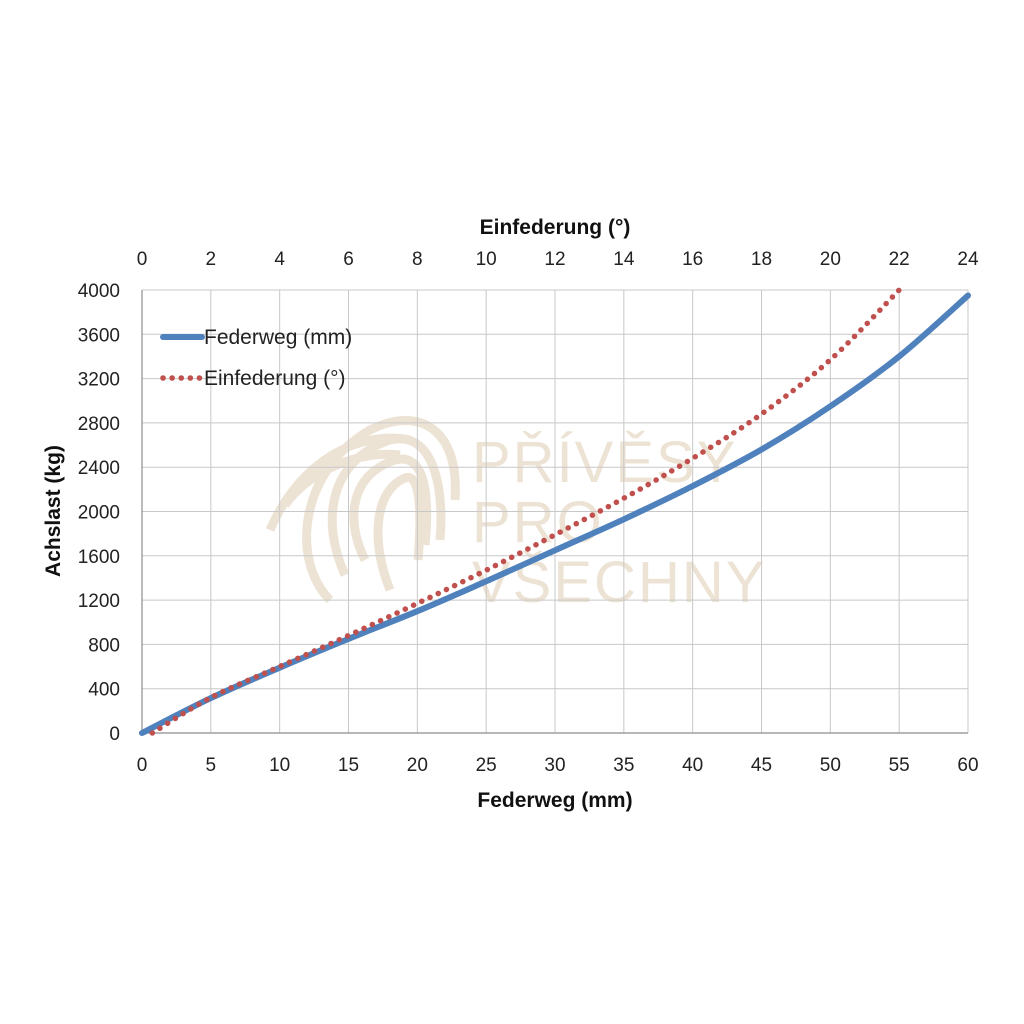  What do you see at coordinates (99, 601) in the screenshot?
I see `y-tick-label: 1200` at bounding box center [99, 601].